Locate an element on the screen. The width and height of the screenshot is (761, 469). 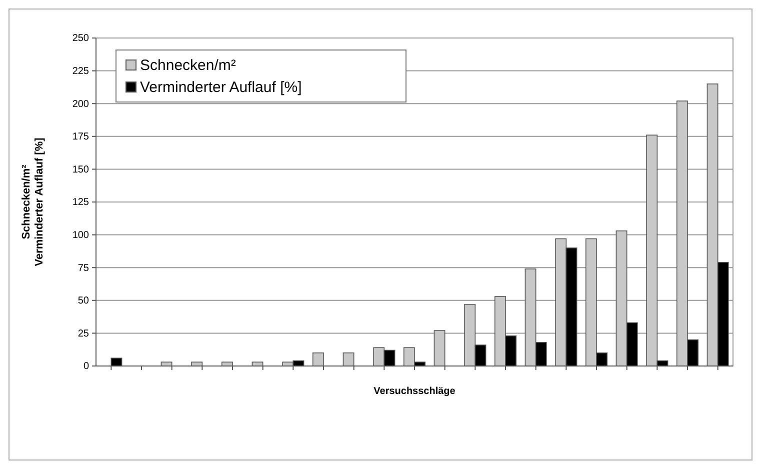
y-axis-title: Schnecken/m² Verminderter Auflauf [%] is located at coordinates (33, 201).